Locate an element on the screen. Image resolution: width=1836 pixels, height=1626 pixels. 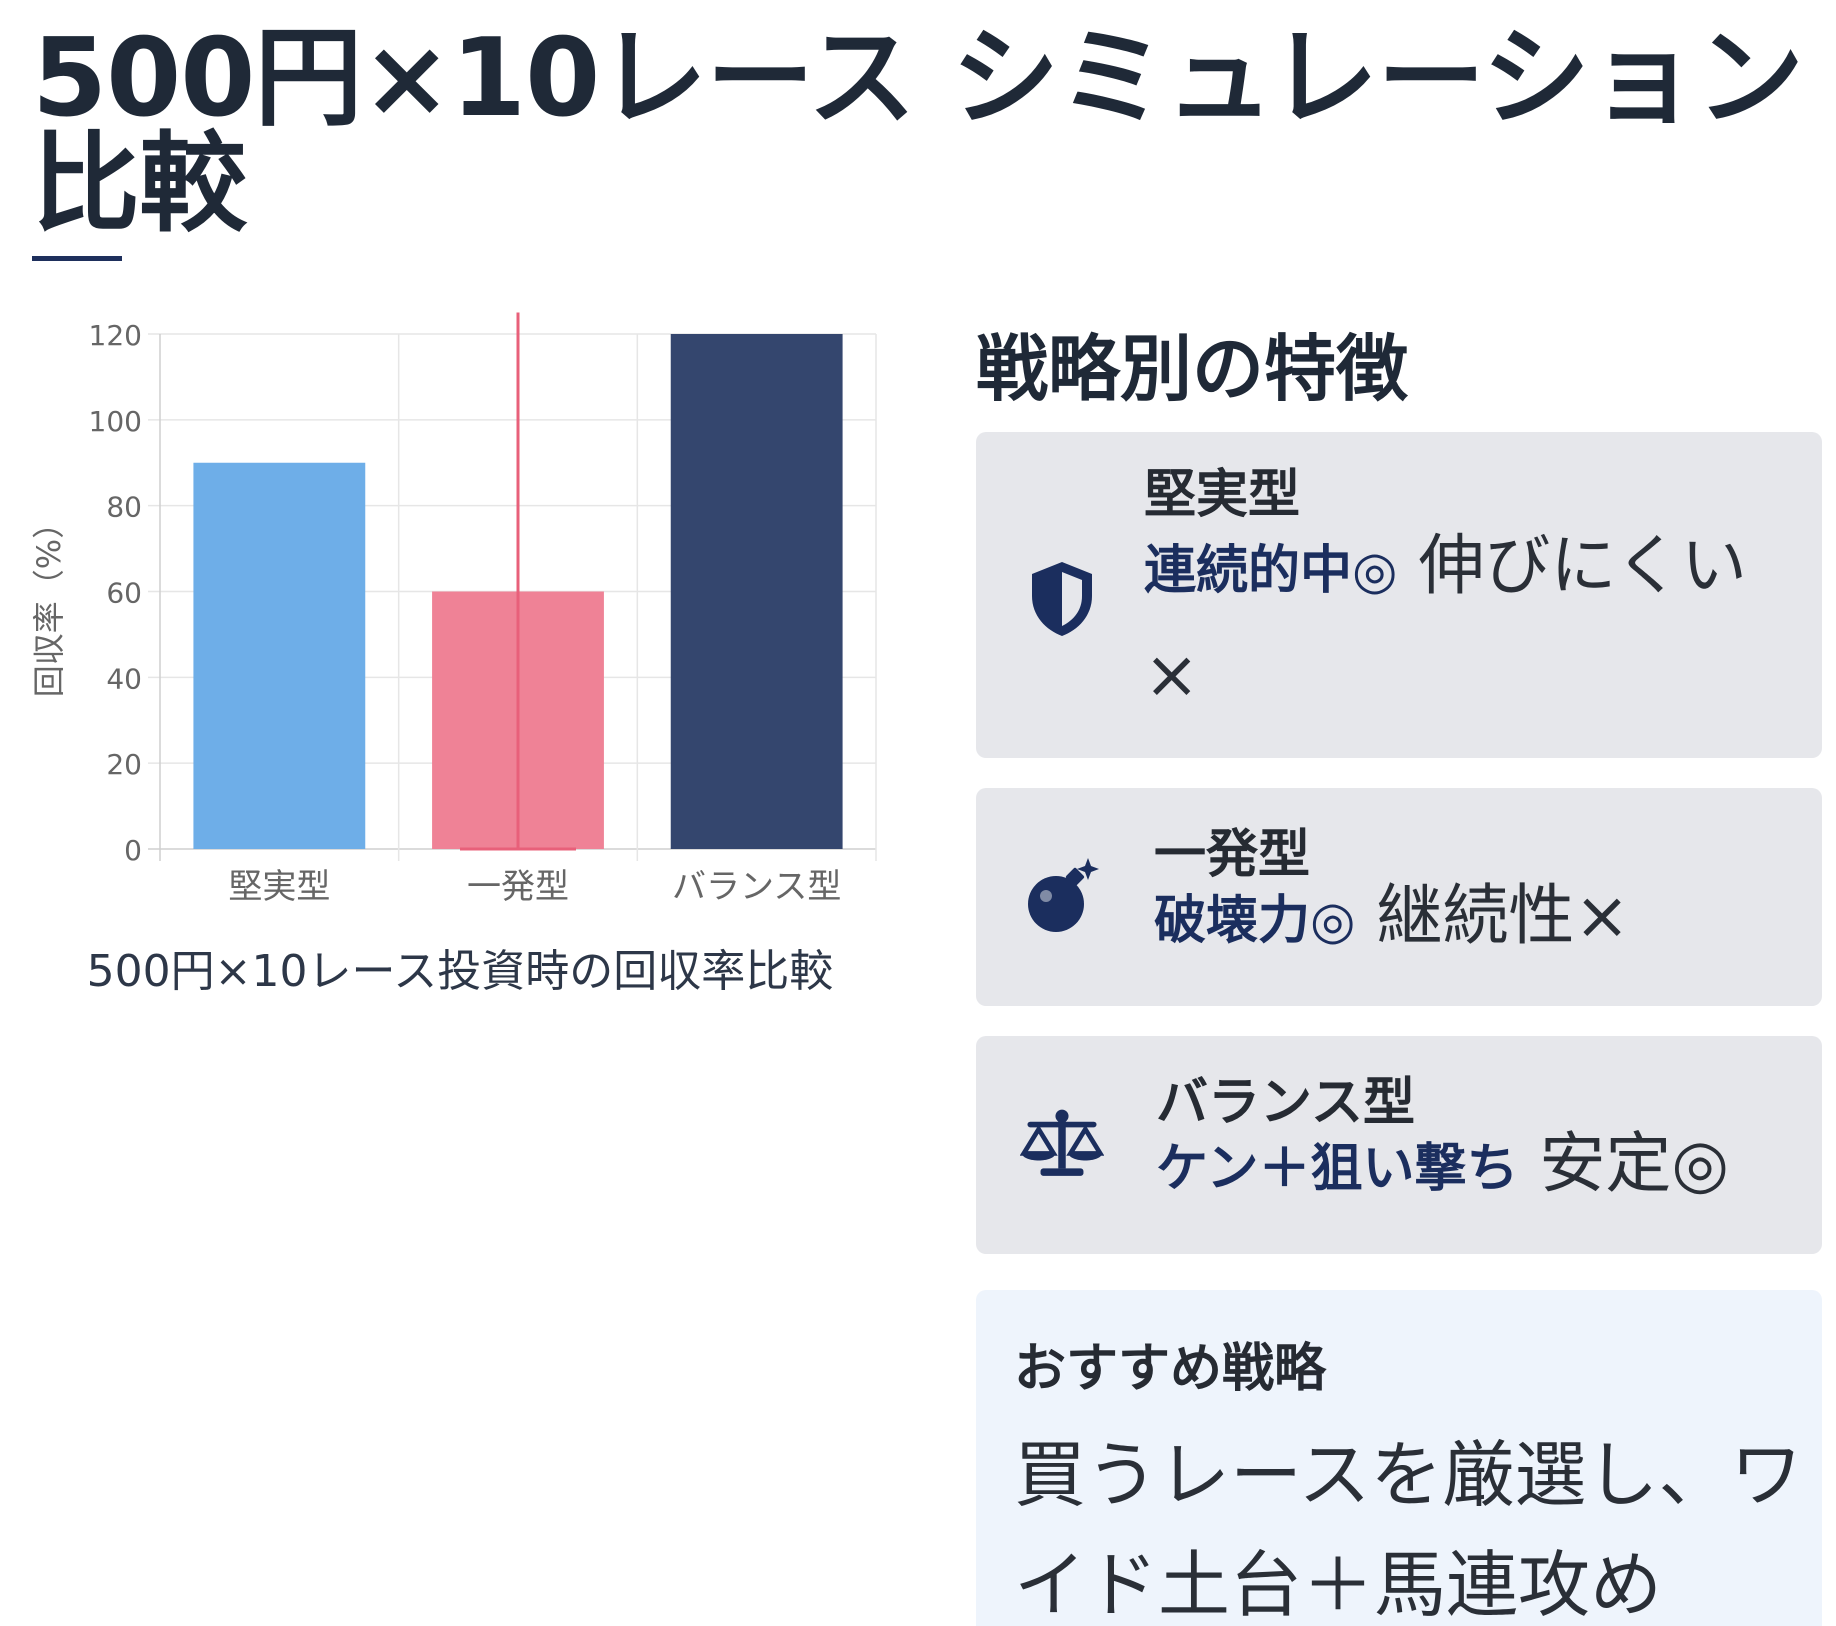
card-strength: ケン＋狙い撃ち is located at coordinates (1337, 1169).